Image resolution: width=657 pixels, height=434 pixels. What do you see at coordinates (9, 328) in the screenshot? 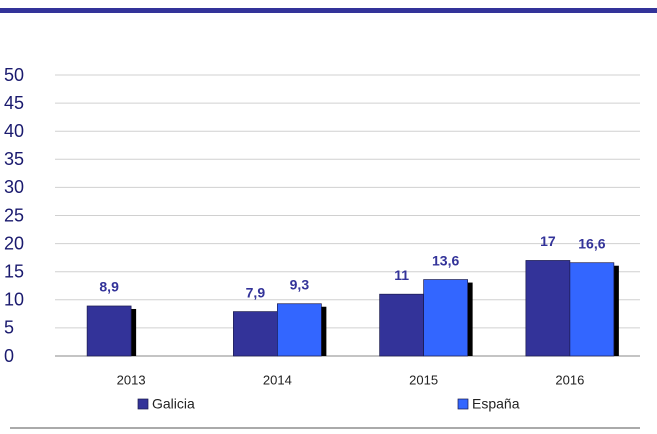
I see `y-tick-label: 5` at bounding box center [9, 328].